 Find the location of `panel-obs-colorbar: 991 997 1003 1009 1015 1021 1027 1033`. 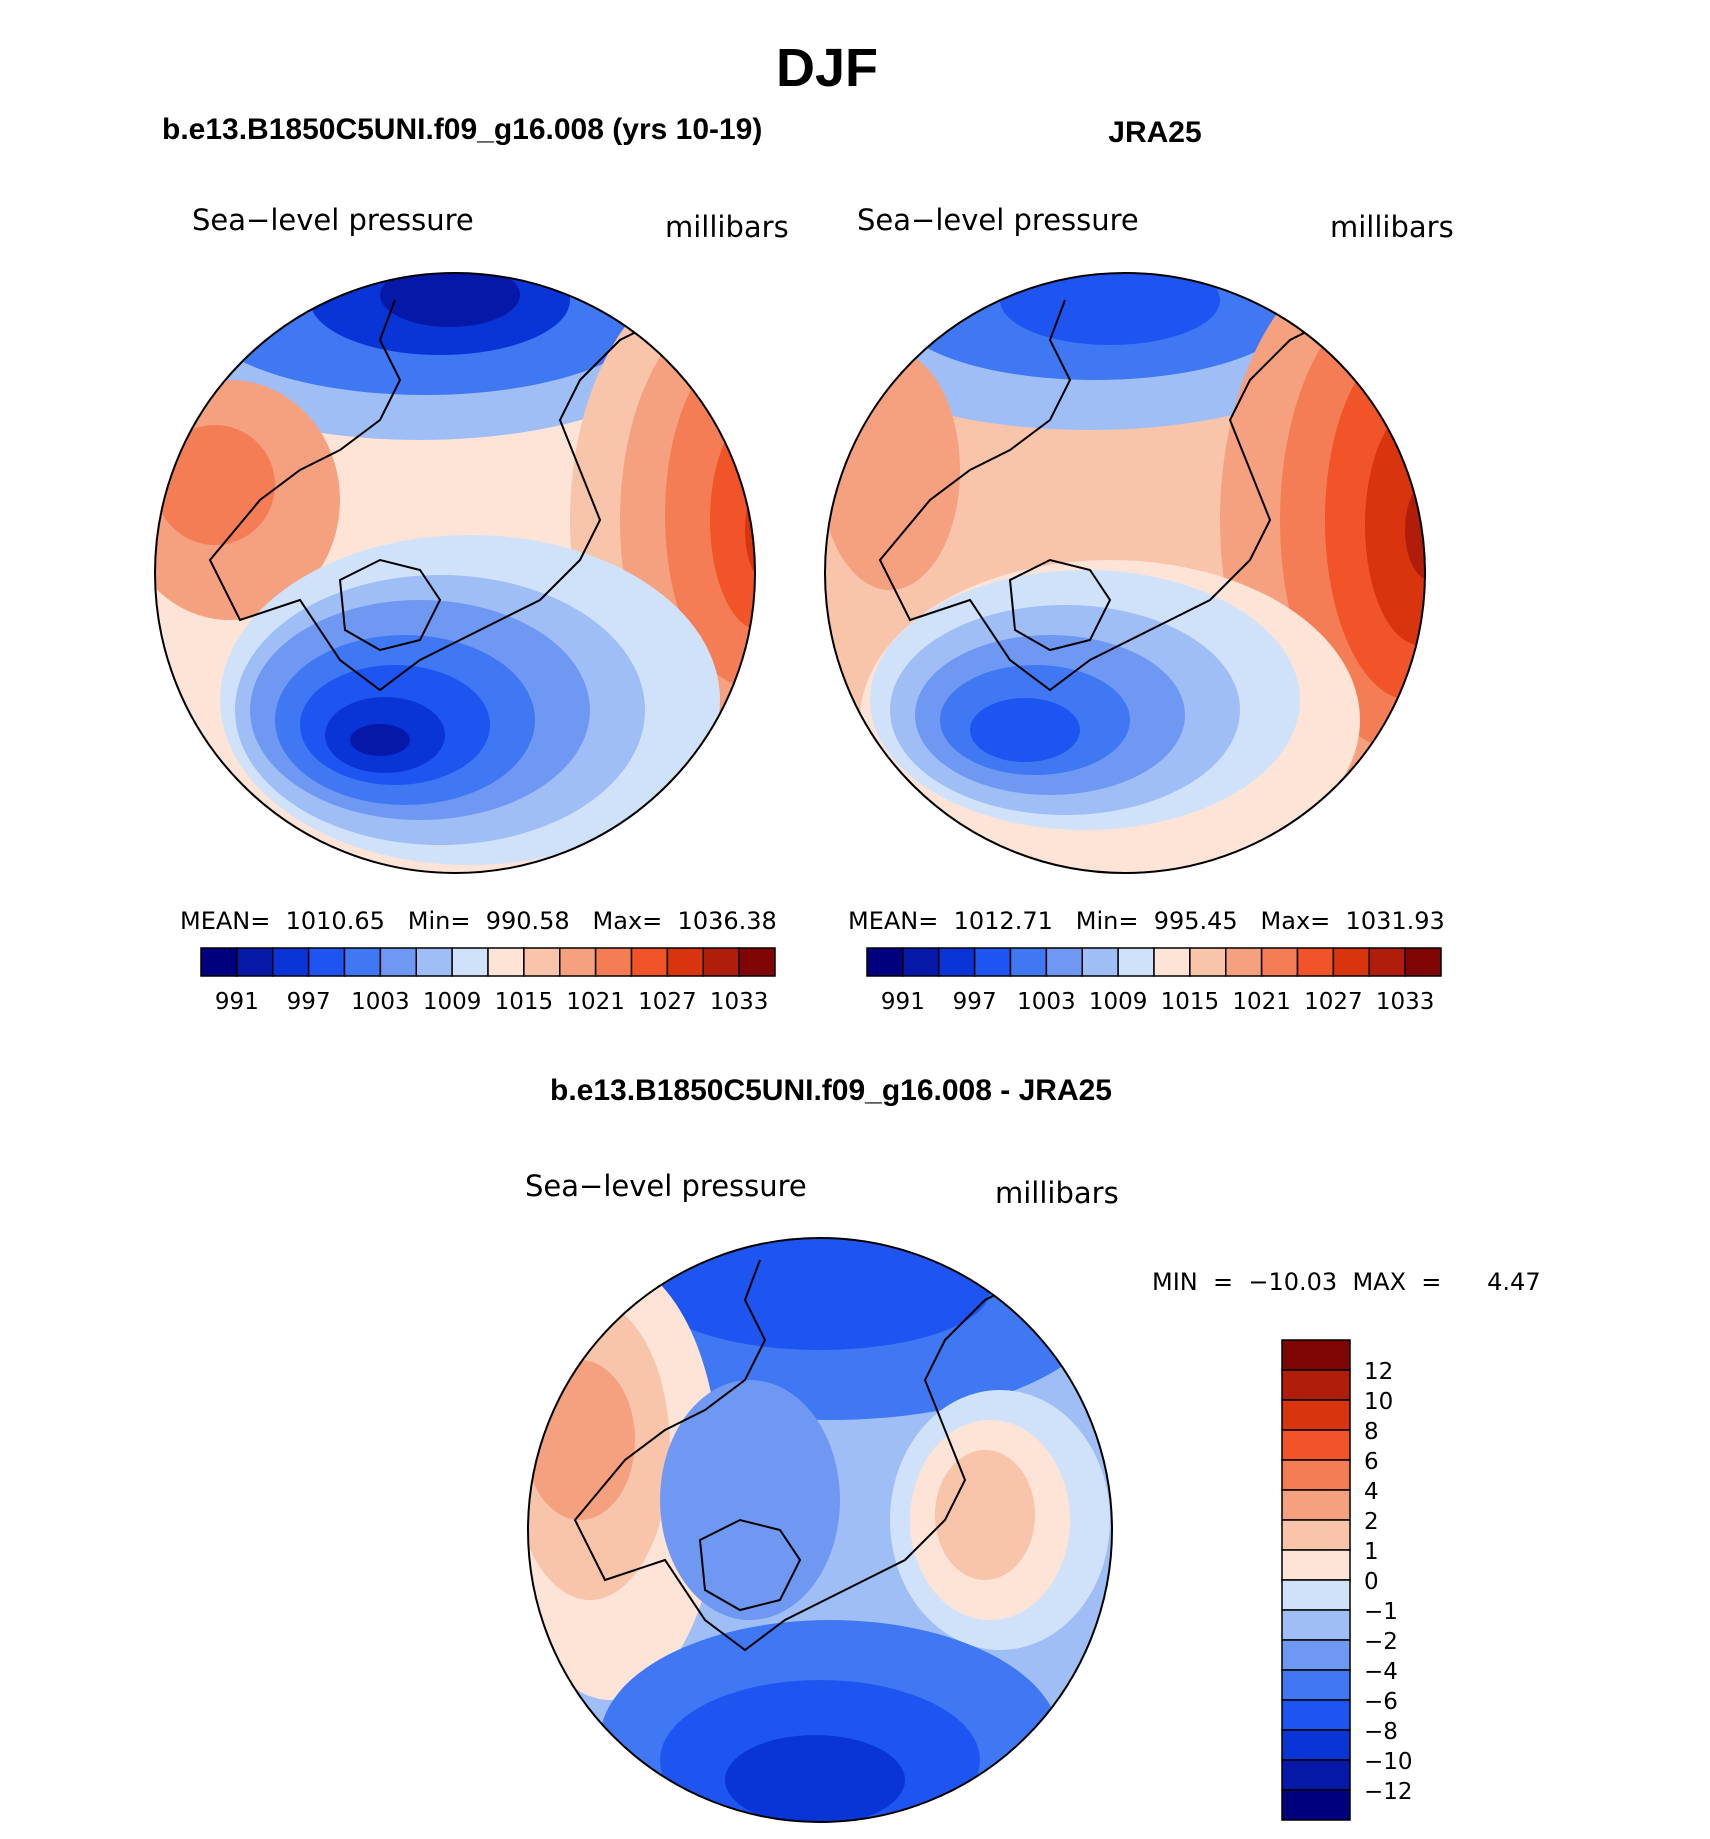

panel-obs-colorbar: 991 997 1003 1009 1015 1021 1027 1033 is located at coordinates (1154, 981).